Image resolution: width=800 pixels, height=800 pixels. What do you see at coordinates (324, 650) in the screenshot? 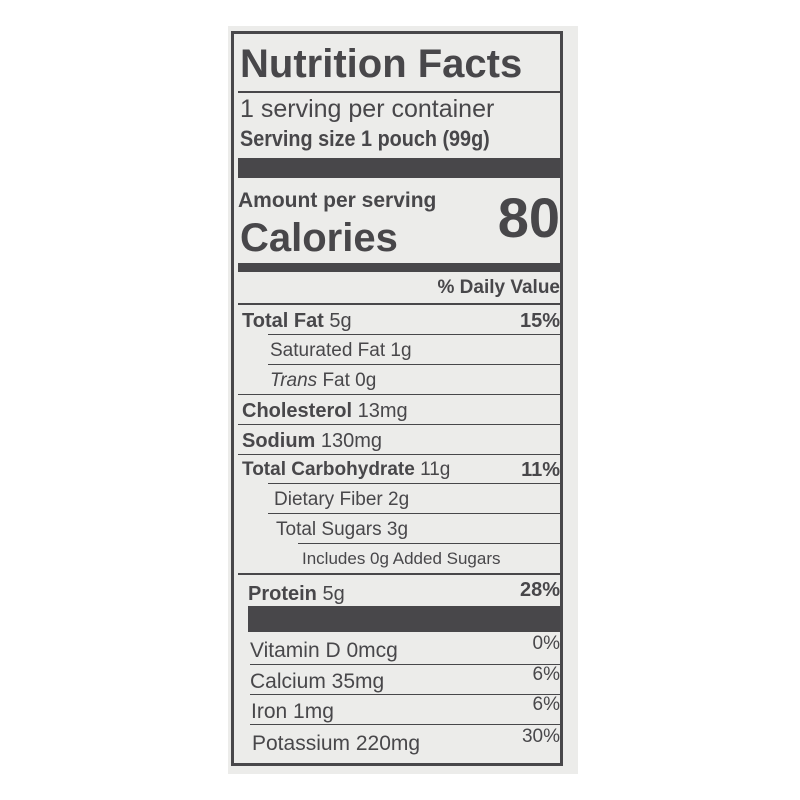
I see `vitamin-row-vitamin-d: Vitamin D 0mcg` at bounding box center [324, 650].